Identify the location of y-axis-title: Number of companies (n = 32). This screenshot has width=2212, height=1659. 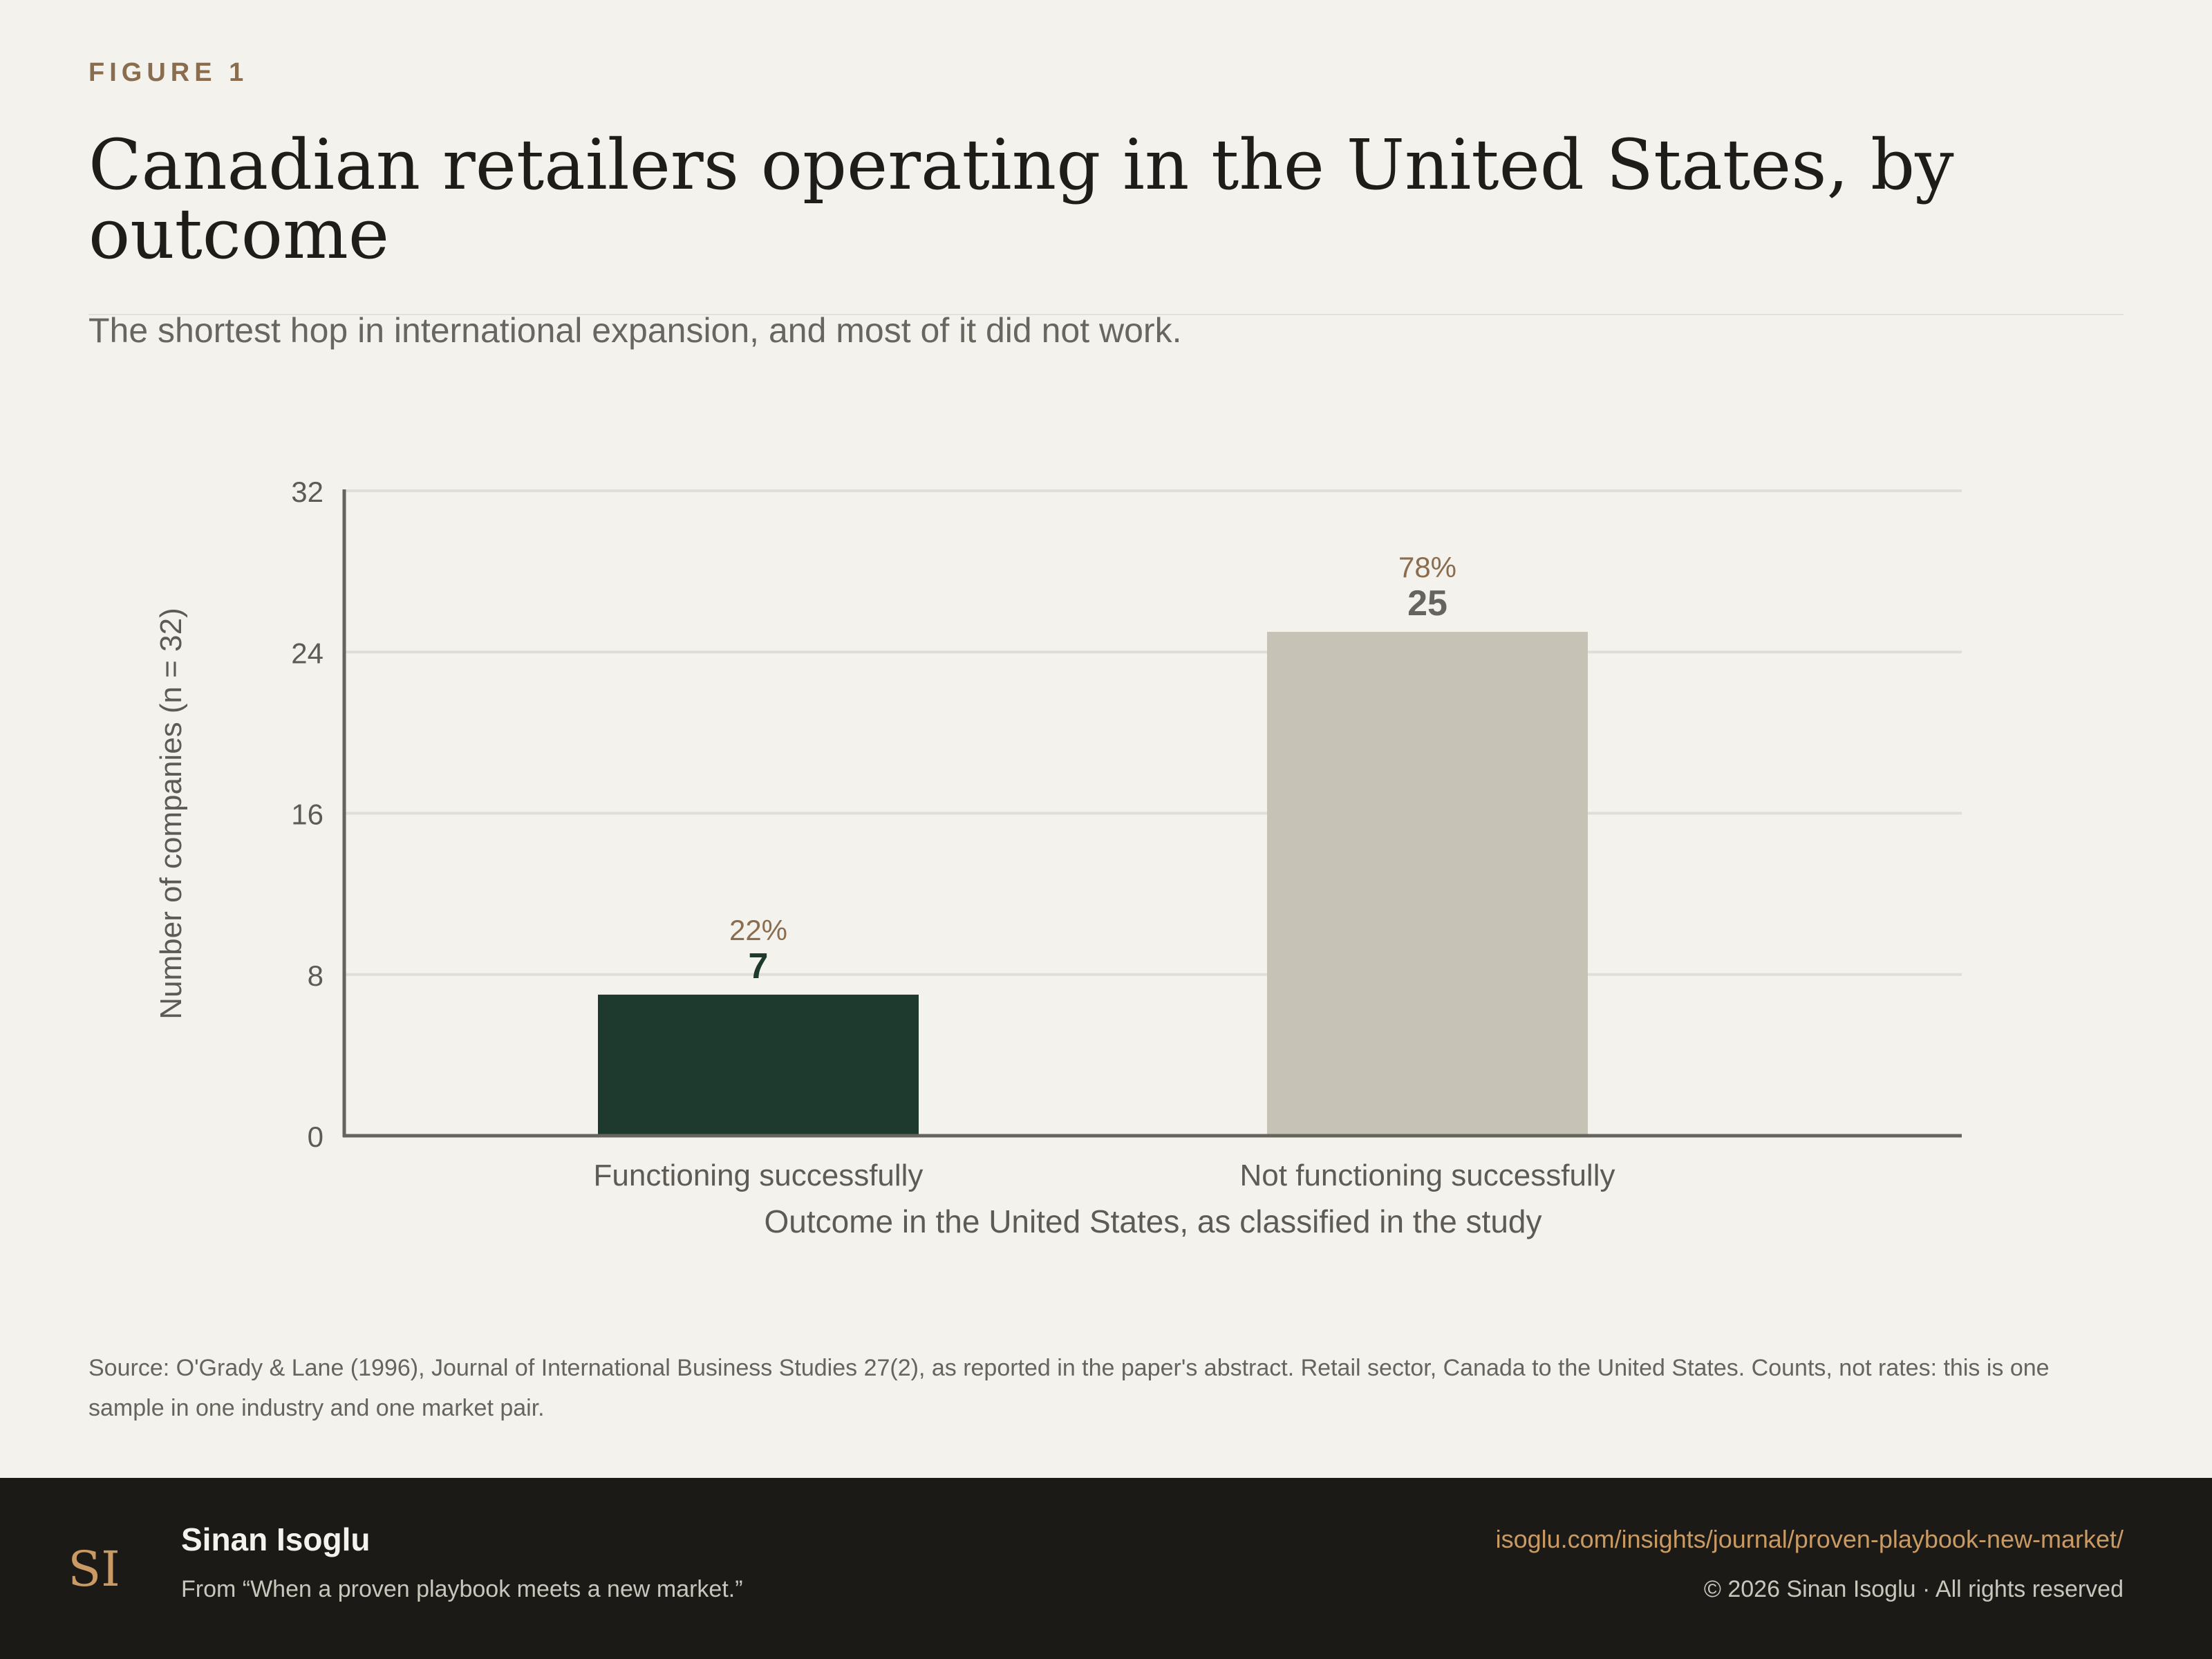
(171, 814).